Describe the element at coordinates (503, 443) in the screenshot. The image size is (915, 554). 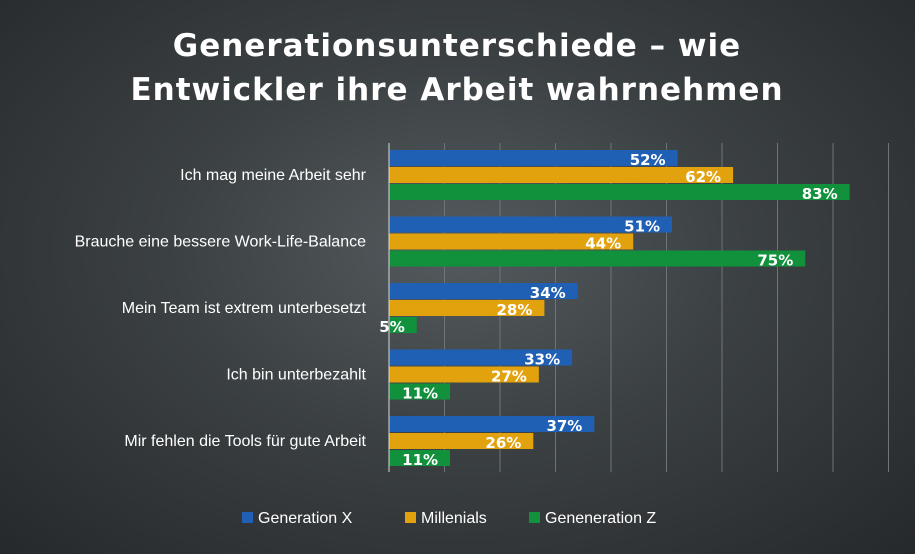
I see `data-label: 26%` at that location.